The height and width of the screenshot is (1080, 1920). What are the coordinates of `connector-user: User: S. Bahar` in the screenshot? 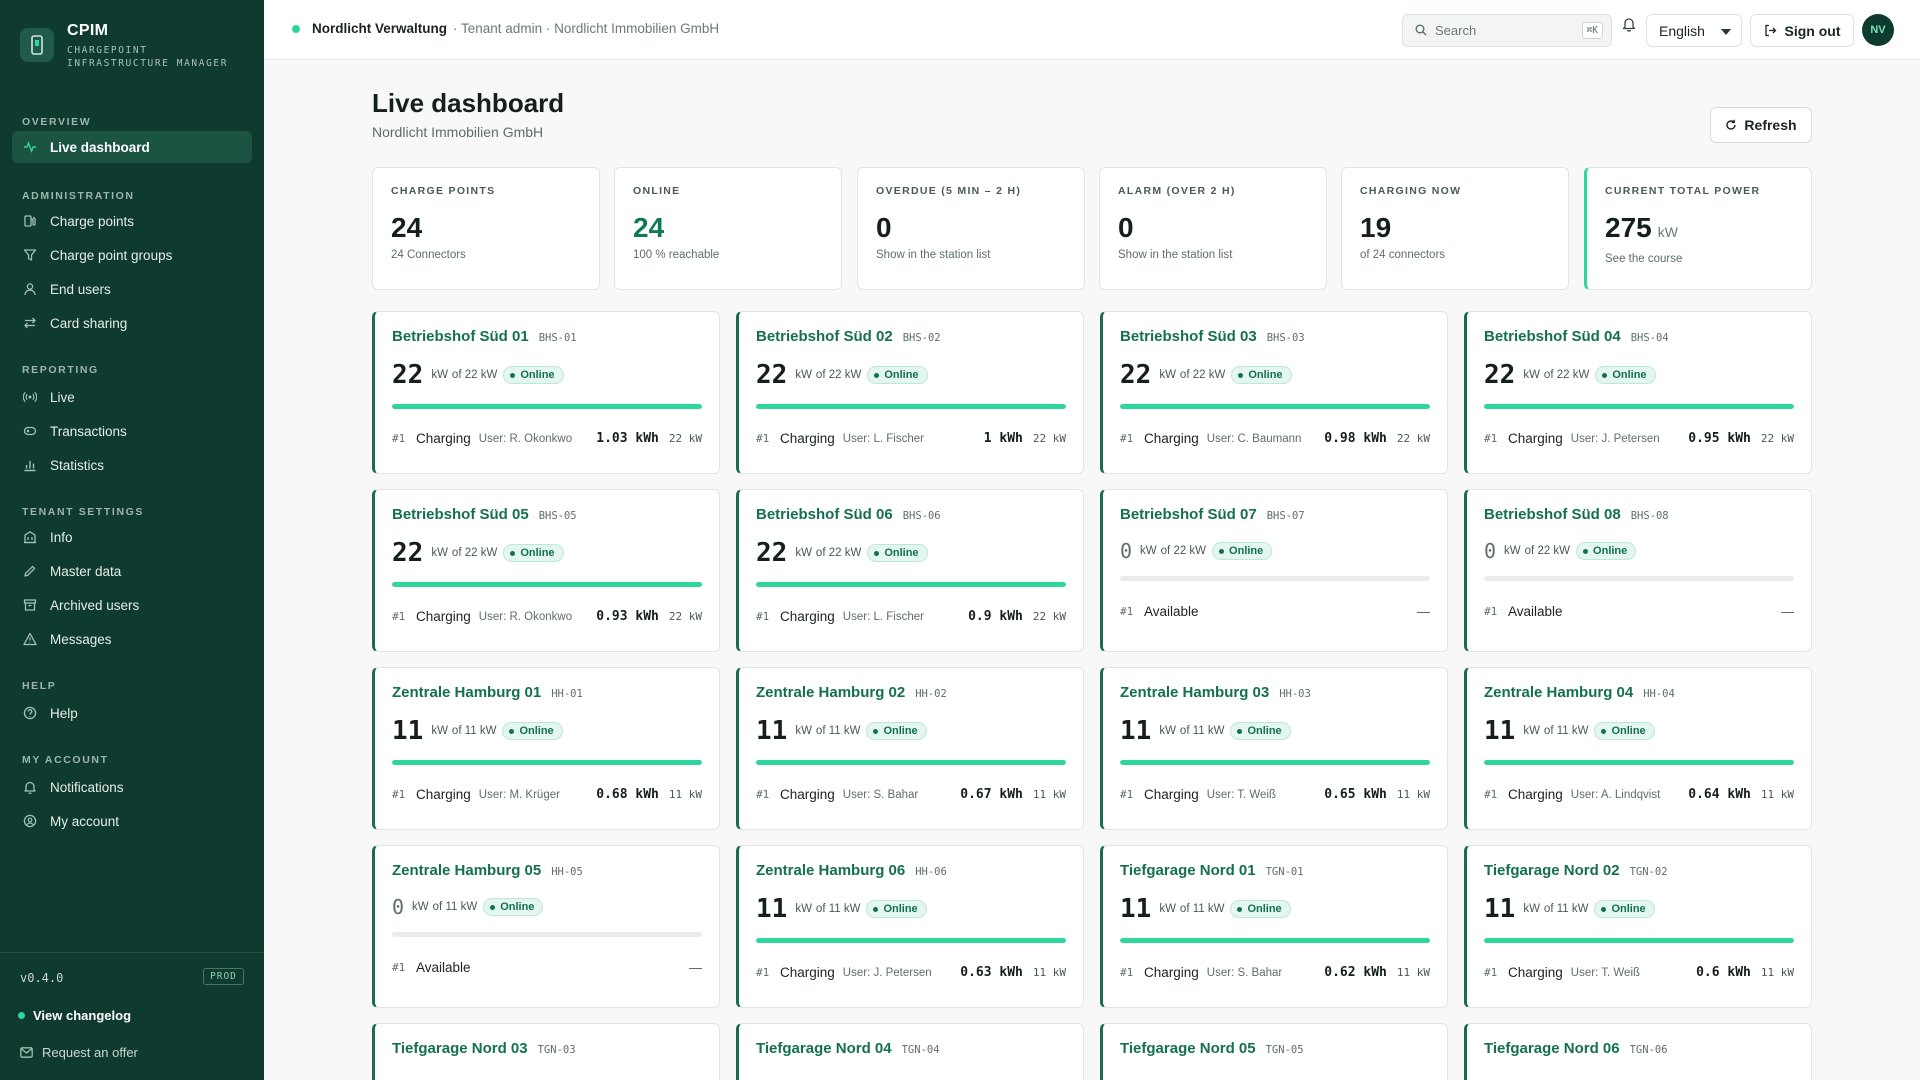 It's located at (880, 794).